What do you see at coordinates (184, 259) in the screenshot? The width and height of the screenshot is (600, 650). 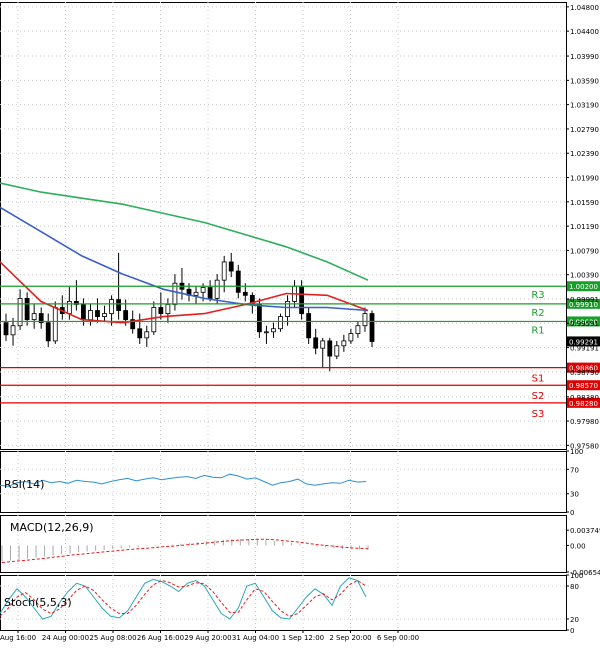 I see `moving-average-line` at bounding box center [184, 259].